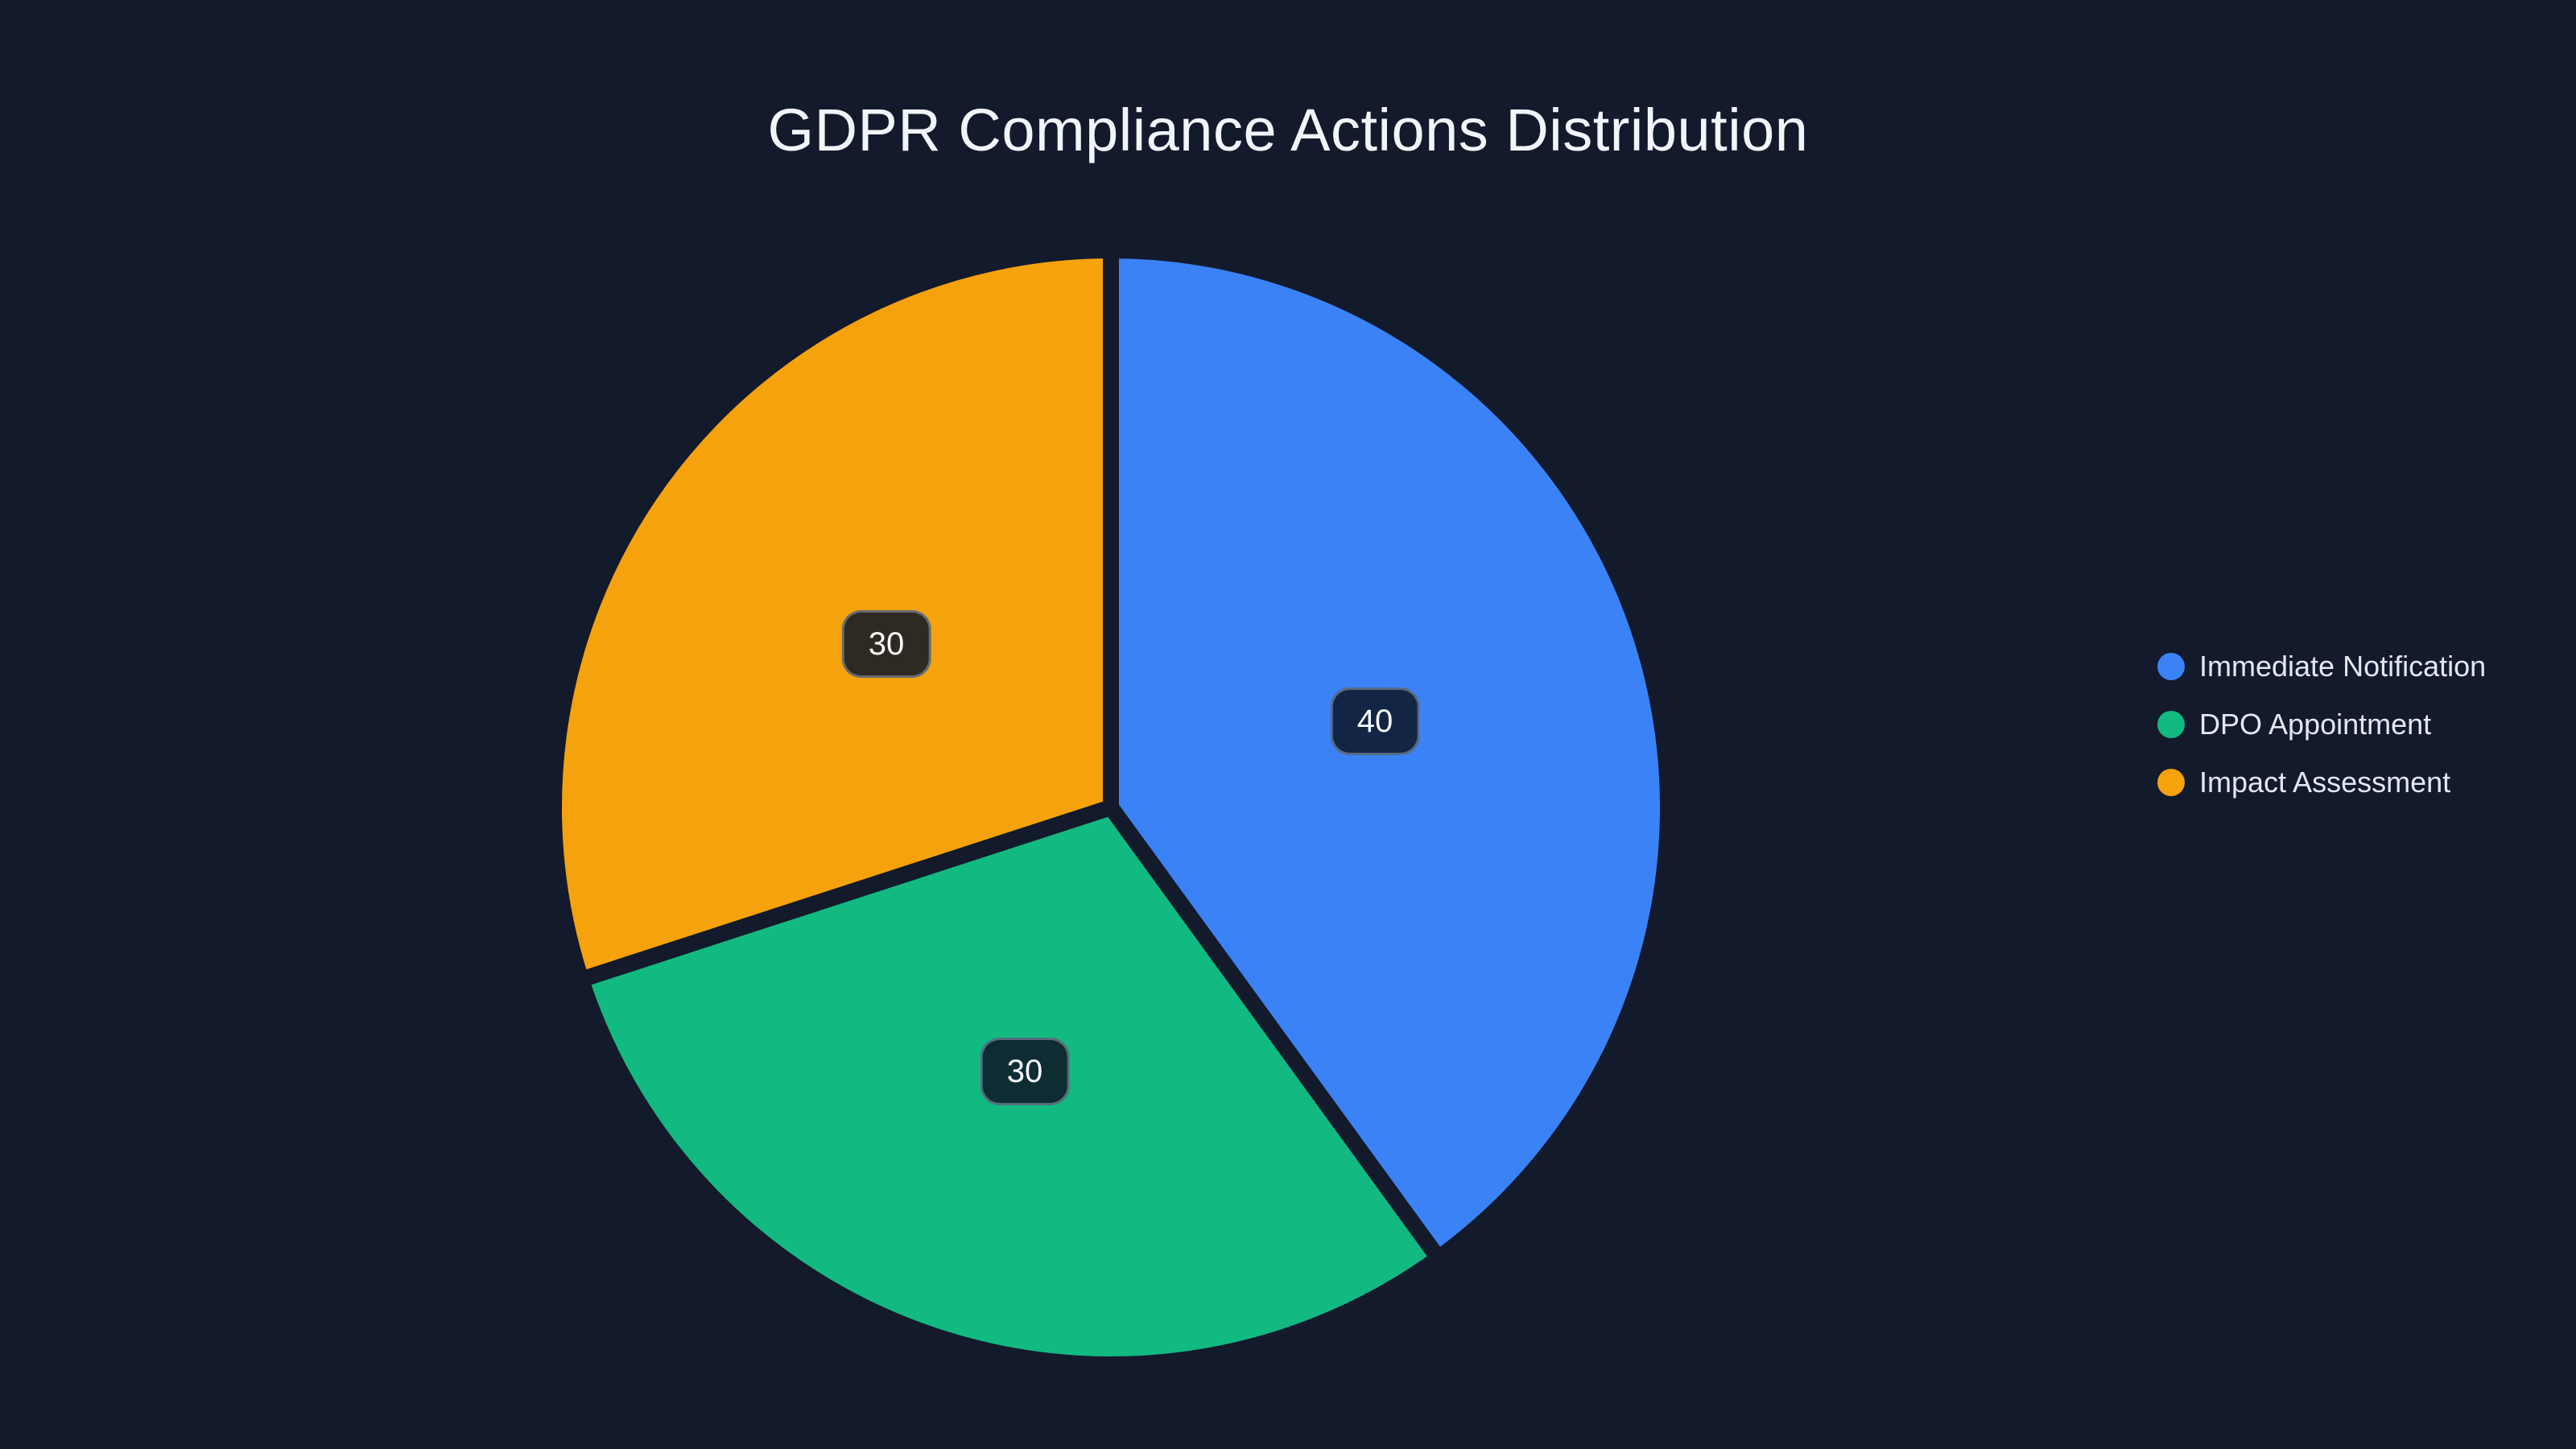  I want to click on legend-item-label: DPO Appointment, so click(2315, 724).